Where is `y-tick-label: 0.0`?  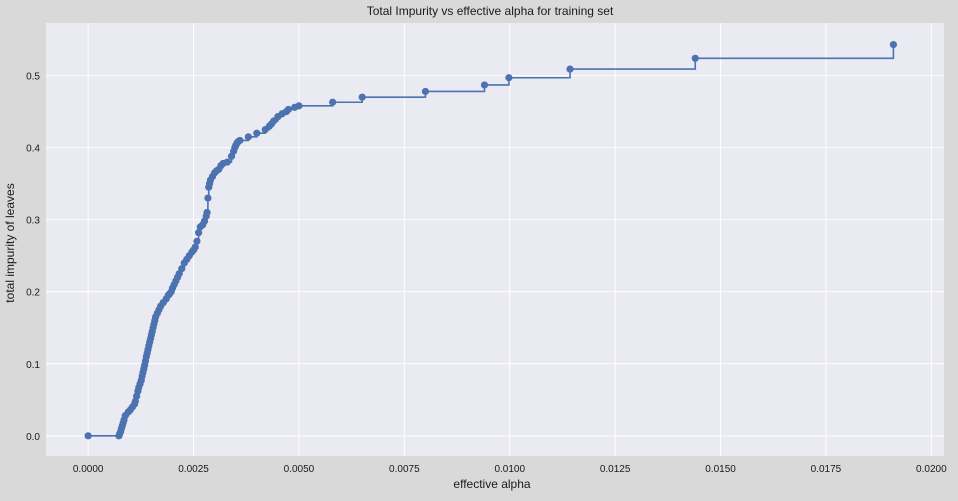 y-tick-label: 0.0 is located at coordinates (33, 437).